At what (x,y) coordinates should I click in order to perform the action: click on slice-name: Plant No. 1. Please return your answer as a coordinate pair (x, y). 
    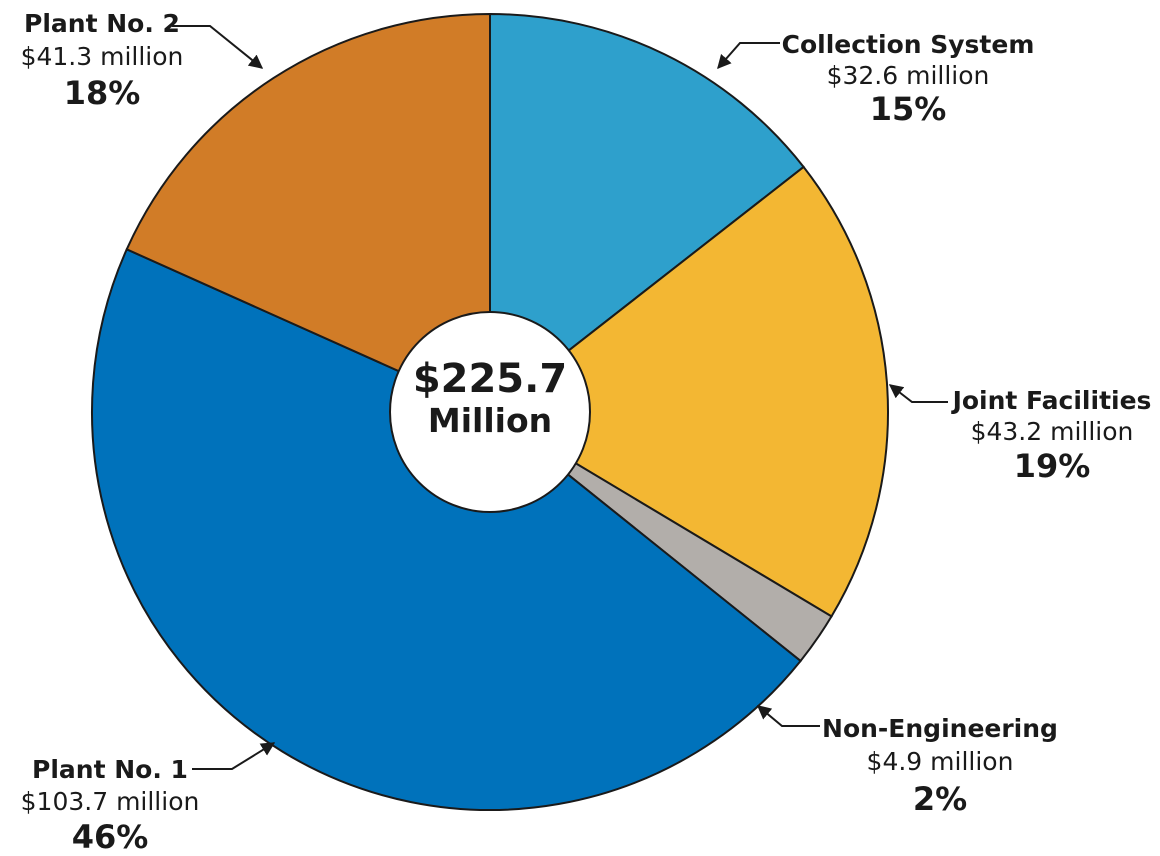
    Looking at the image, I should click on (110, 769).